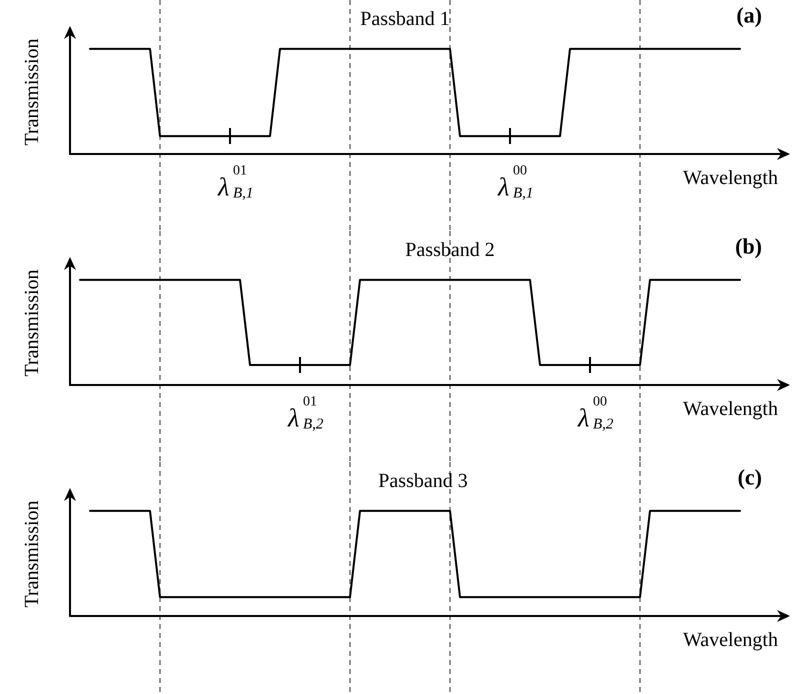 The width and height of the screenshot is (800, 694). What do you see at coordinates (405, 19) in the screenshot?
I see `chart-title: Passband 1` at bounding box center [405, 19].